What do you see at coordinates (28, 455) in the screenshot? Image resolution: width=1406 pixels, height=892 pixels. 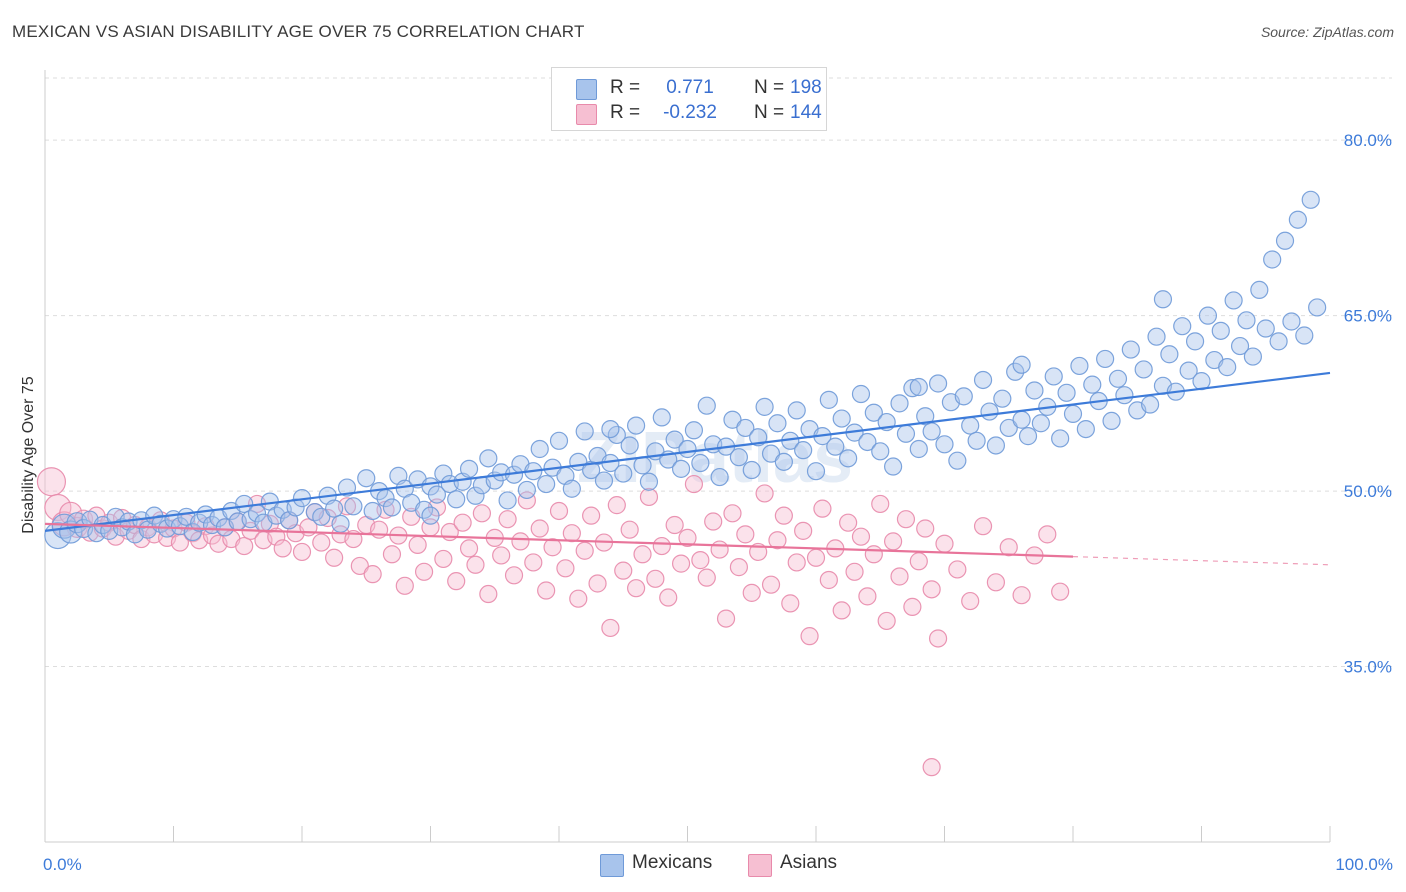 I see `y-axis-label: Disability Age Over 75` at bounding box center [28, 455].